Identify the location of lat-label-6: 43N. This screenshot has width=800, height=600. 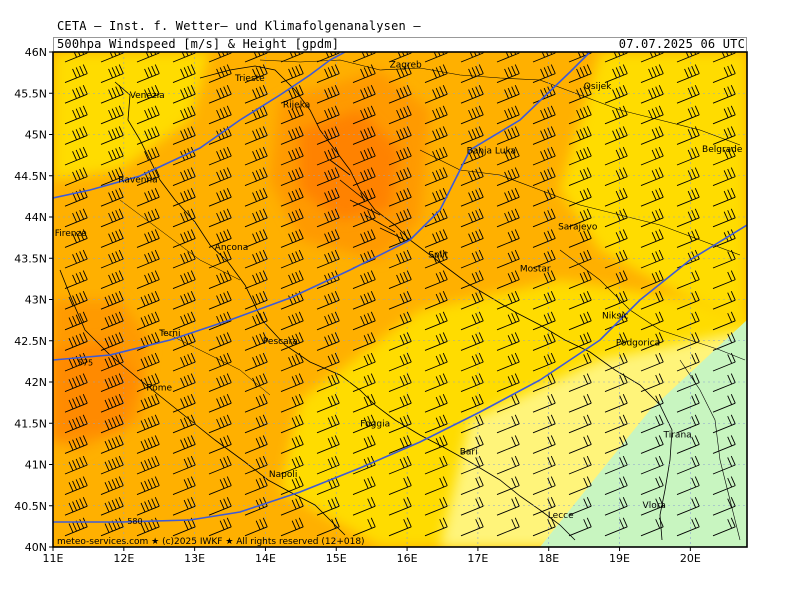
(36, 300).